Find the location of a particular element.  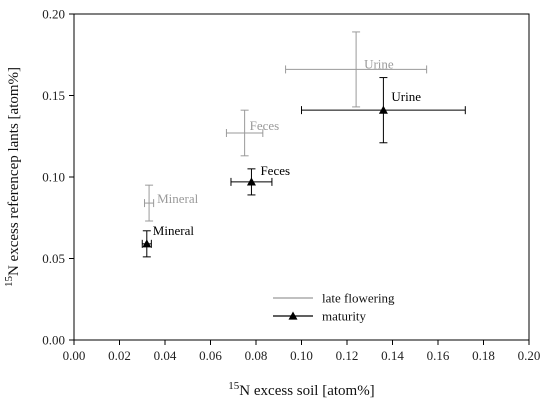

y-tick-label: 0.00 is located at coordinates (53, 340).